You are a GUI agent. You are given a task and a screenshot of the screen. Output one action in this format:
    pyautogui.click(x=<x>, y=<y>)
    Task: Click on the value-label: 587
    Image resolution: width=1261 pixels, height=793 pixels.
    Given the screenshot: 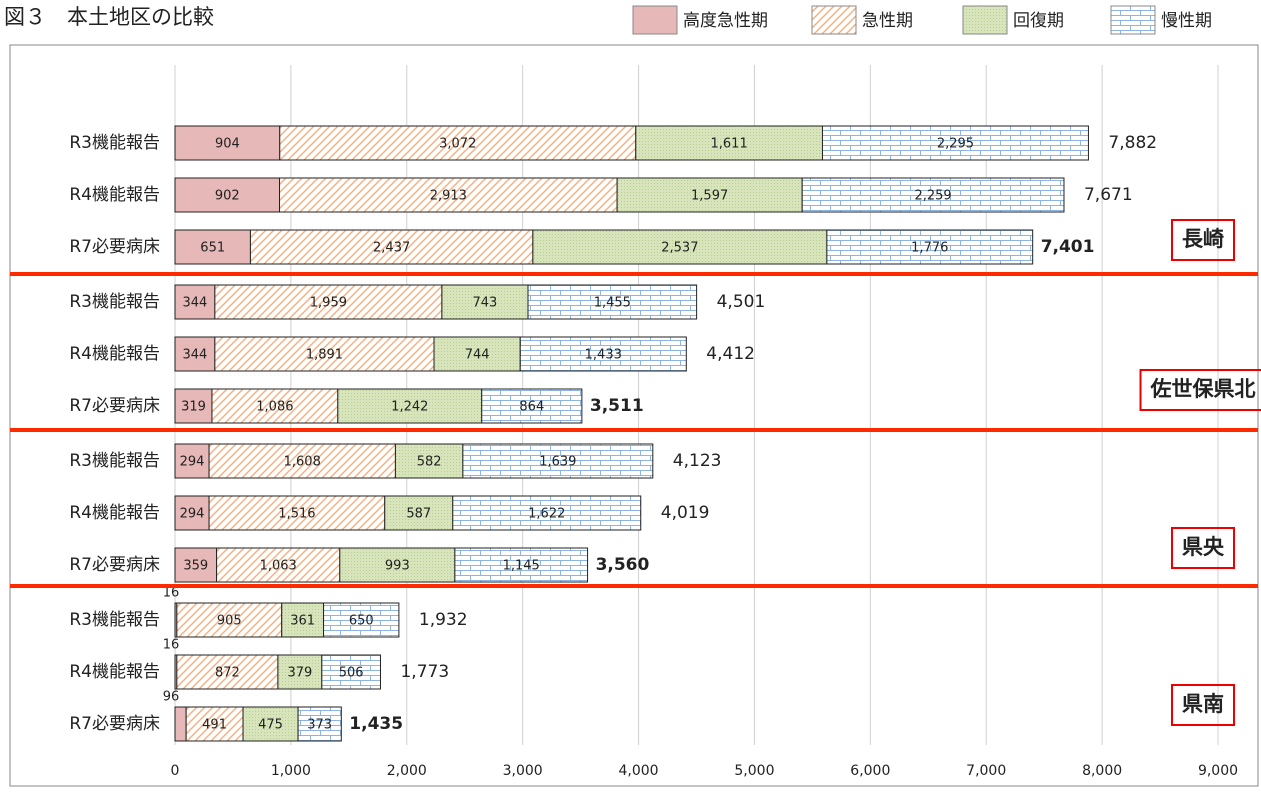 What is the action you would take?
    pyautogui.click(x=418, y=514)
    